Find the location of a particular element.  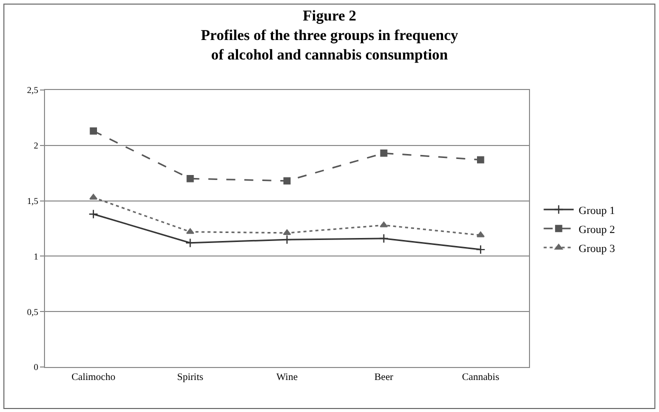

x-tick-label: Calimocho is located at coordinates (93, 377).